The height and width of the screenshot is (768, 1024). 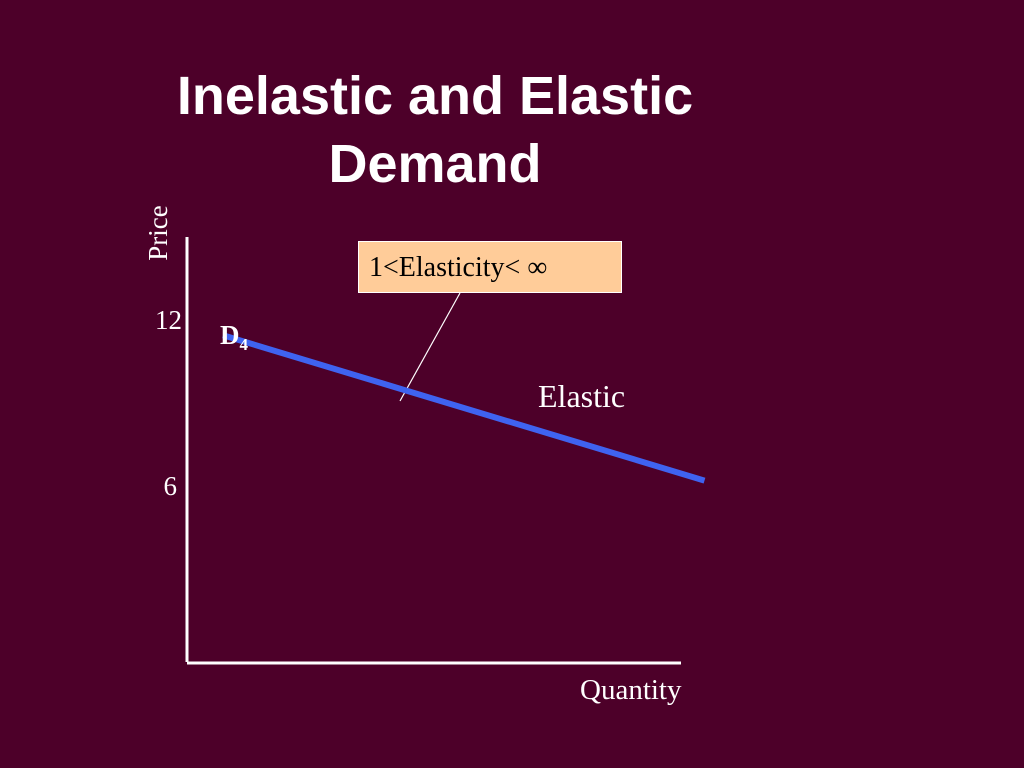 I want to click on demand-curve-d4, so click(x=464, y=408).